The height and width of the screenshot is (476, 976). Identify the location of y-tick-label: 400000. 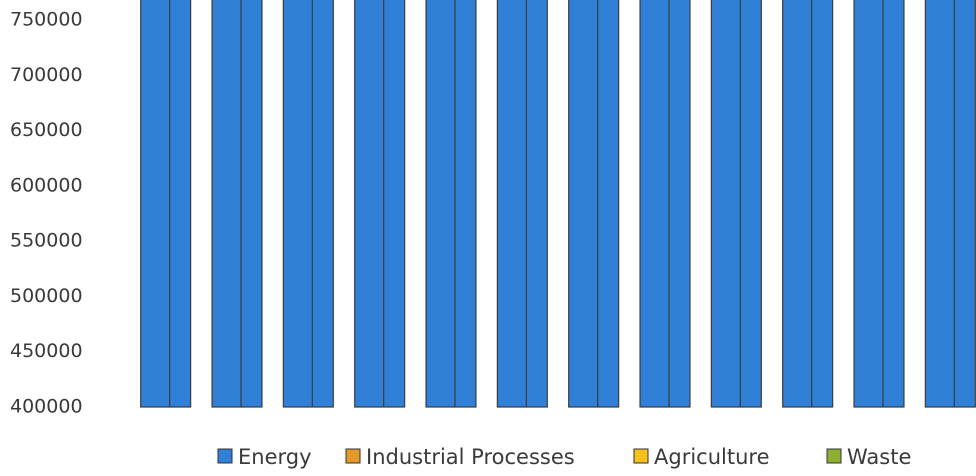
(46, 407).